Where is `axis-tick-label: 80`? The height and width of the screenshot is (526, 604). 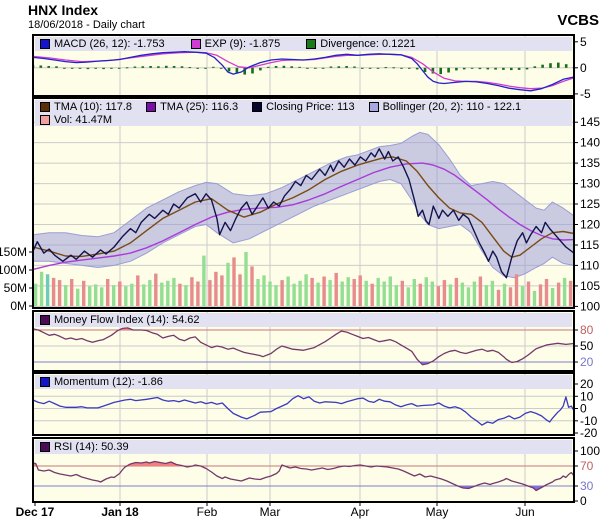
axis-tick-label: 80 is located at coordinates (587, 330).